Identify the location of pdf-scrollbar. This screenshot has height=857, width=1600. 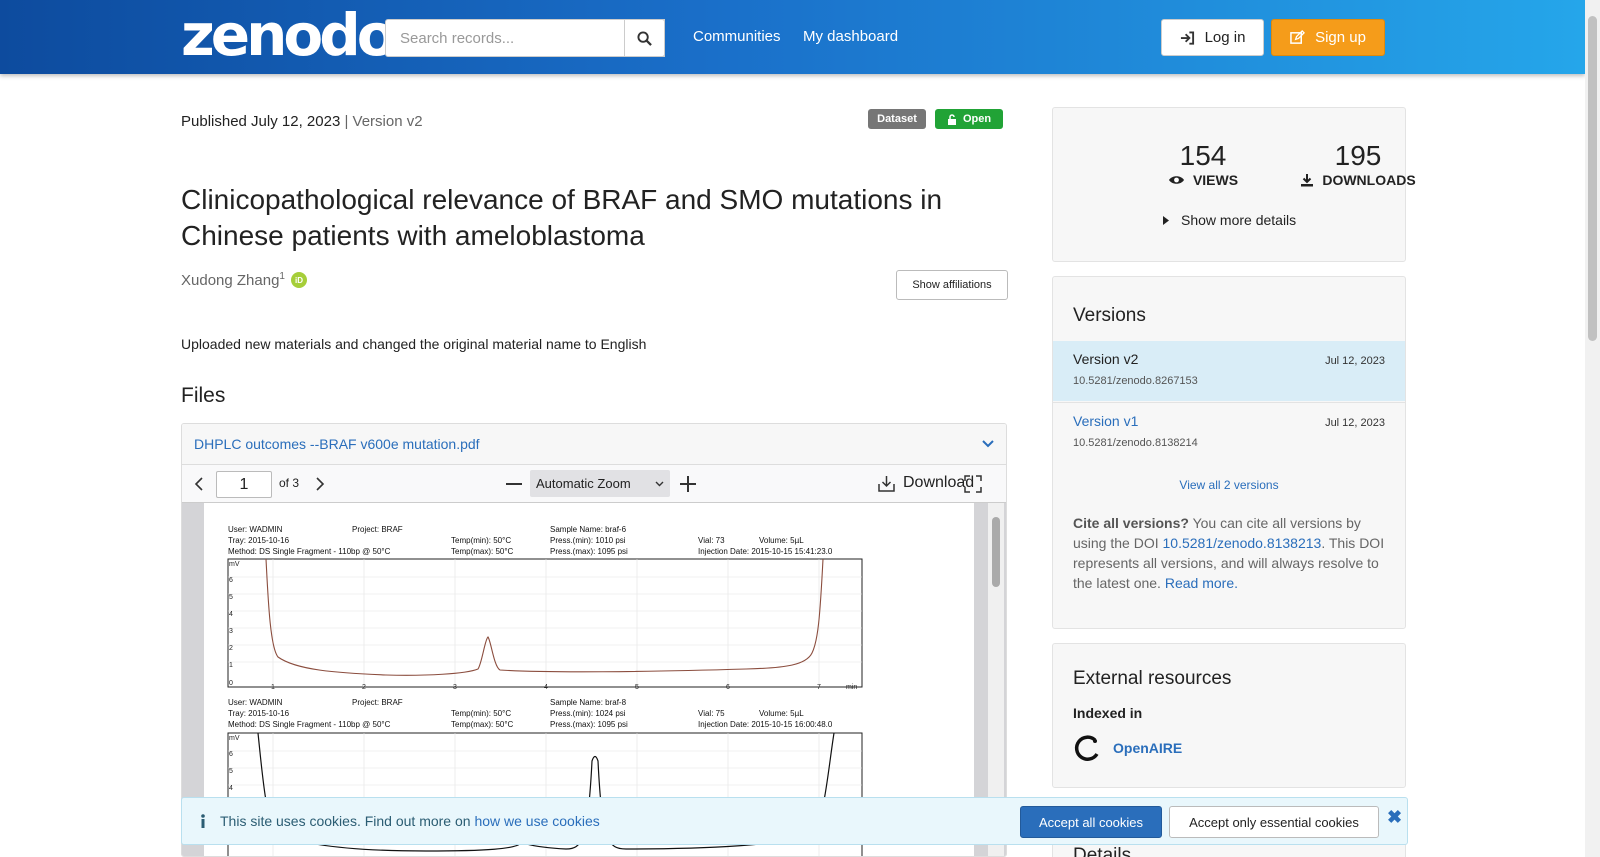
(996, 679).